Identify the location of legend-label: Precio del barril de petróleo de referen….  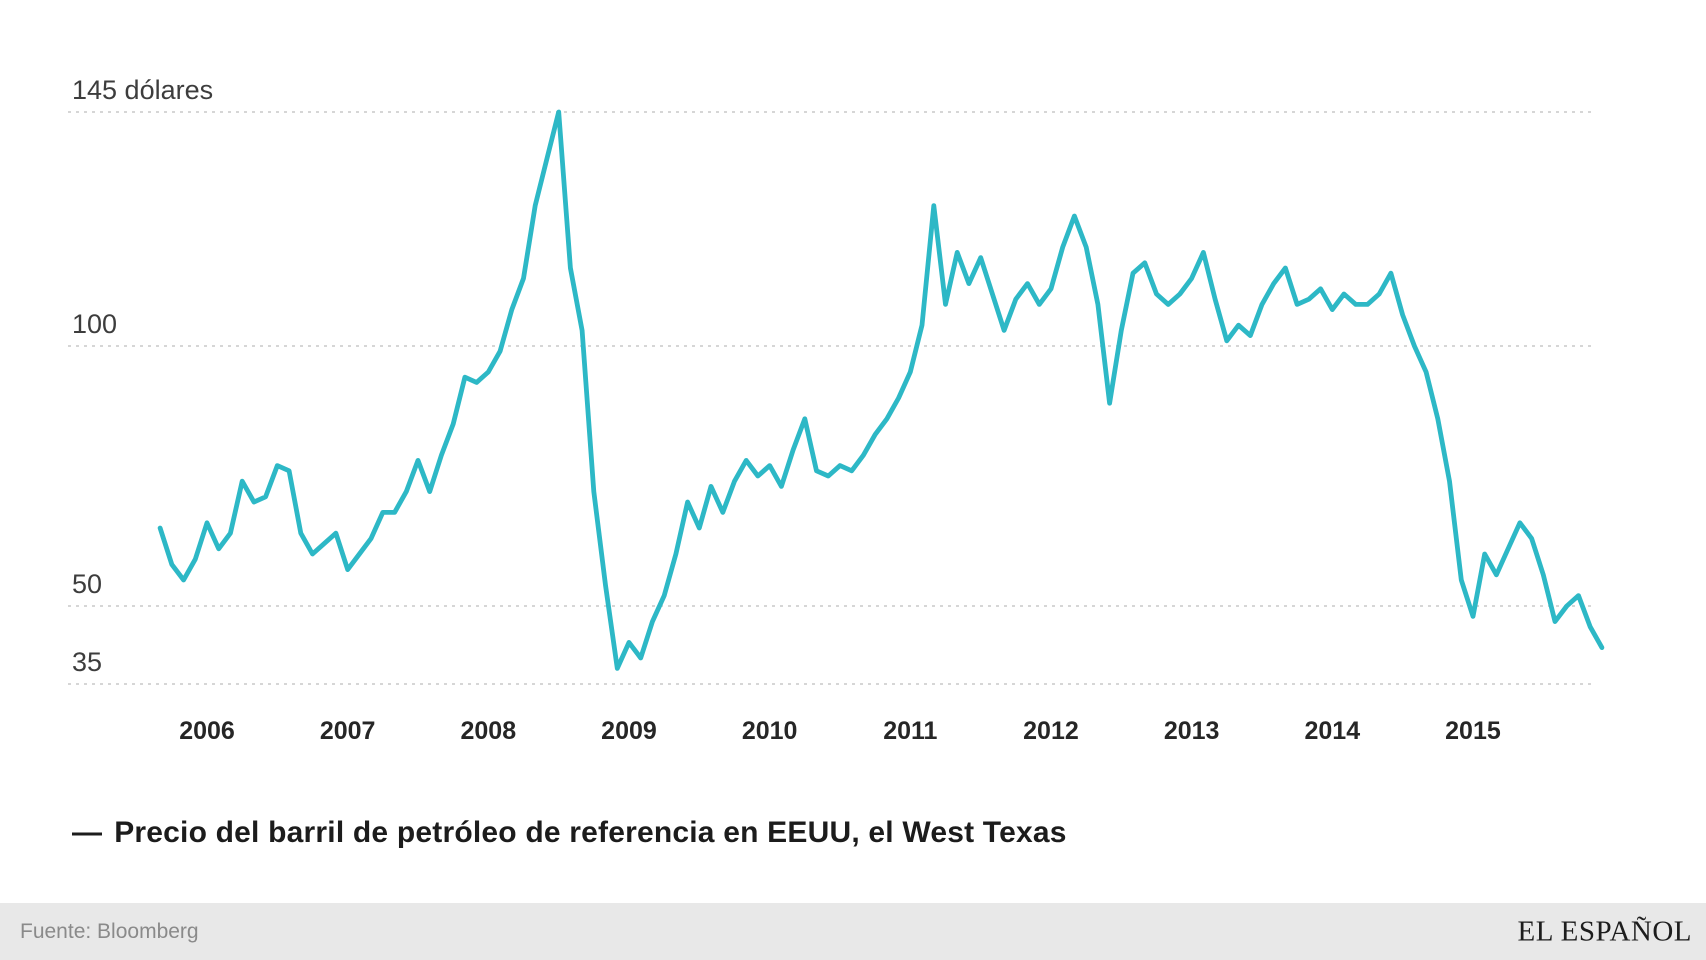
(590, 832).